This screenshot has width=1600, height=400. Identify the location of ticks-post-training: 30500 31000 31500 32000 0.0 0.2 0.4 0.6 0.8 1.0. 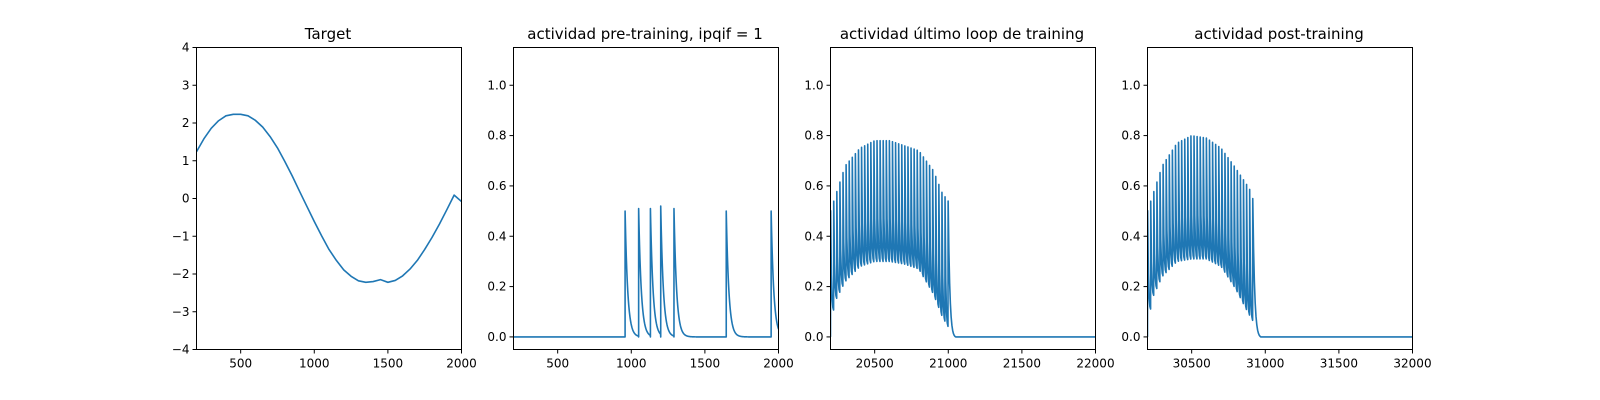
(1276, 224).